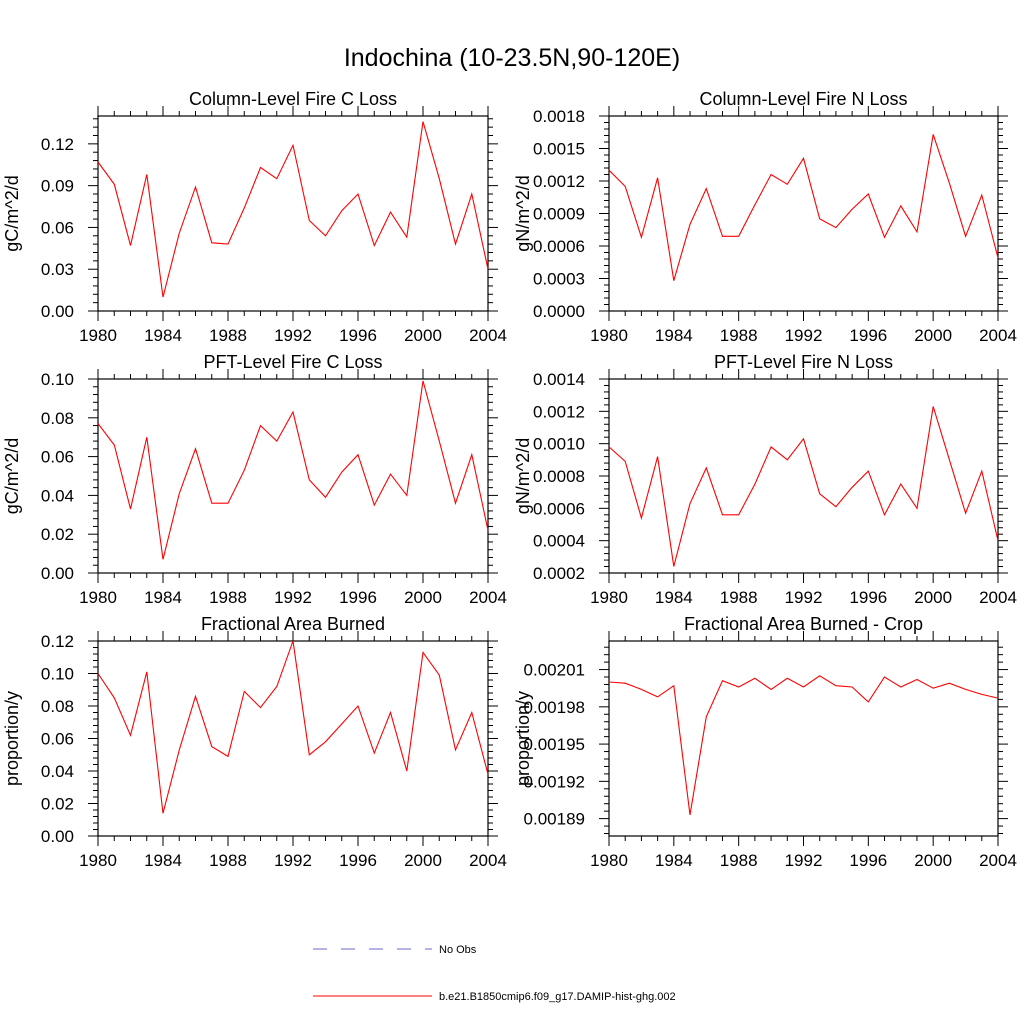  Describe the element at coordinates (57, 269) in the screenshot. I see `y-tick-label: 0.03` at that location.